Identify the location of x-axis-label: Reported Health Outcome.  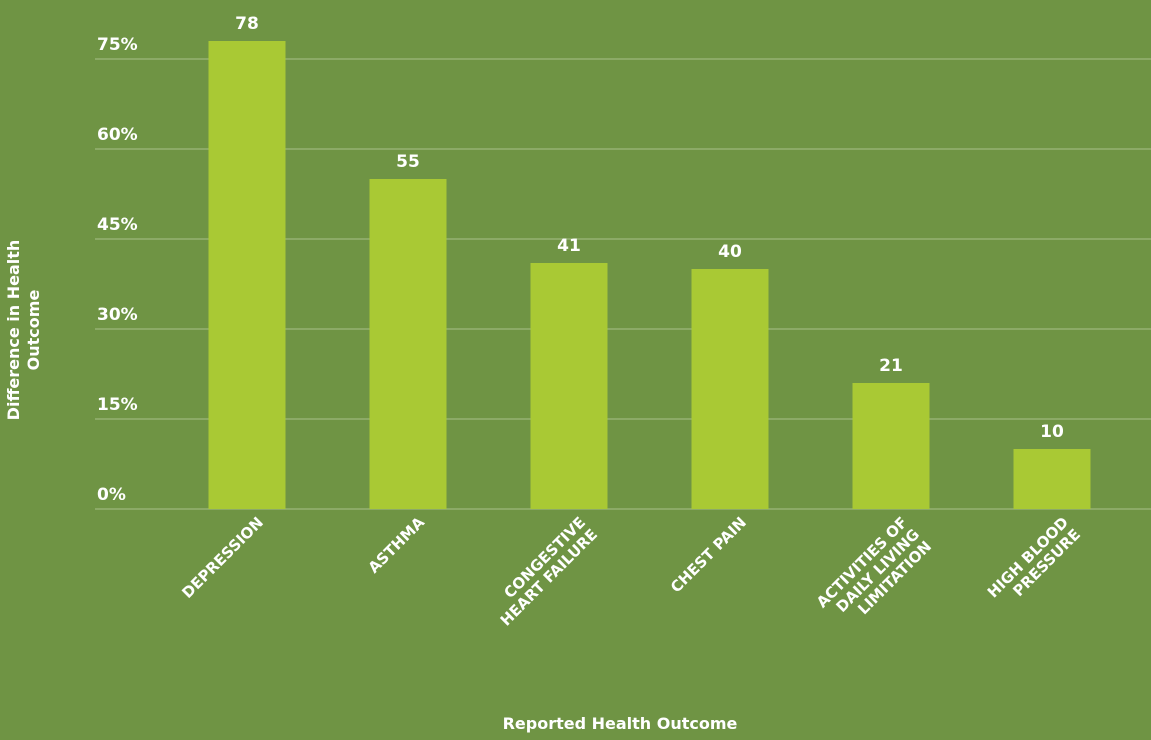
(620, 723).